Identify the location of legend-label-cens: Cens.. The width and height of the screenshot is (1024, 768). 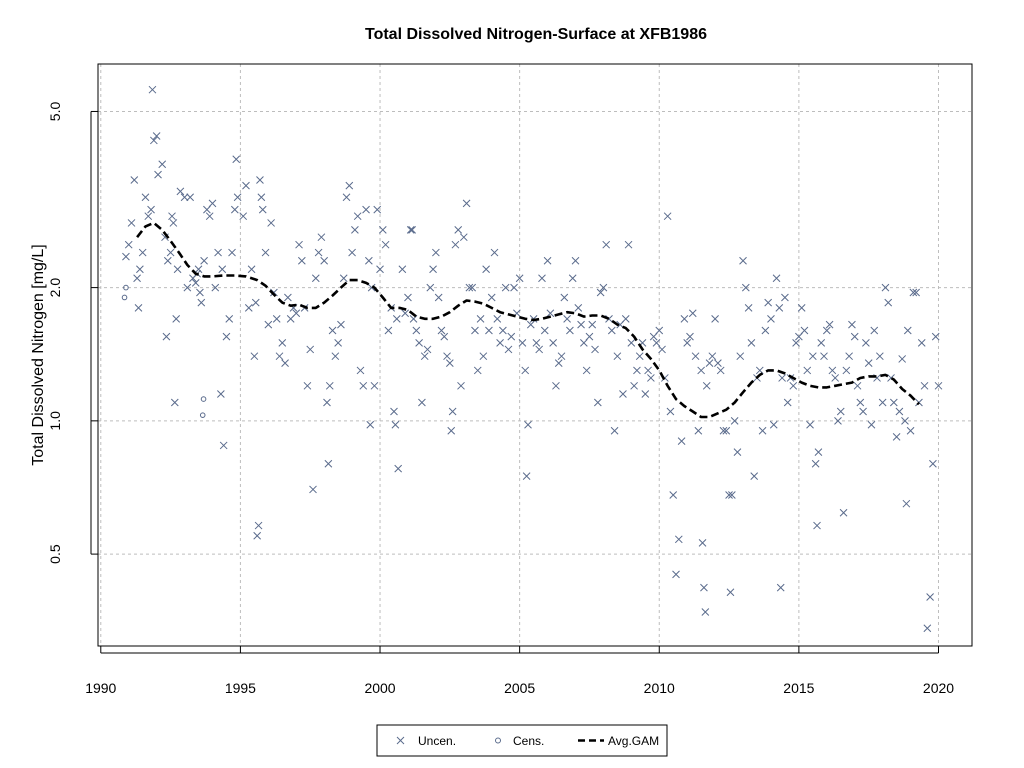
(528, 741).